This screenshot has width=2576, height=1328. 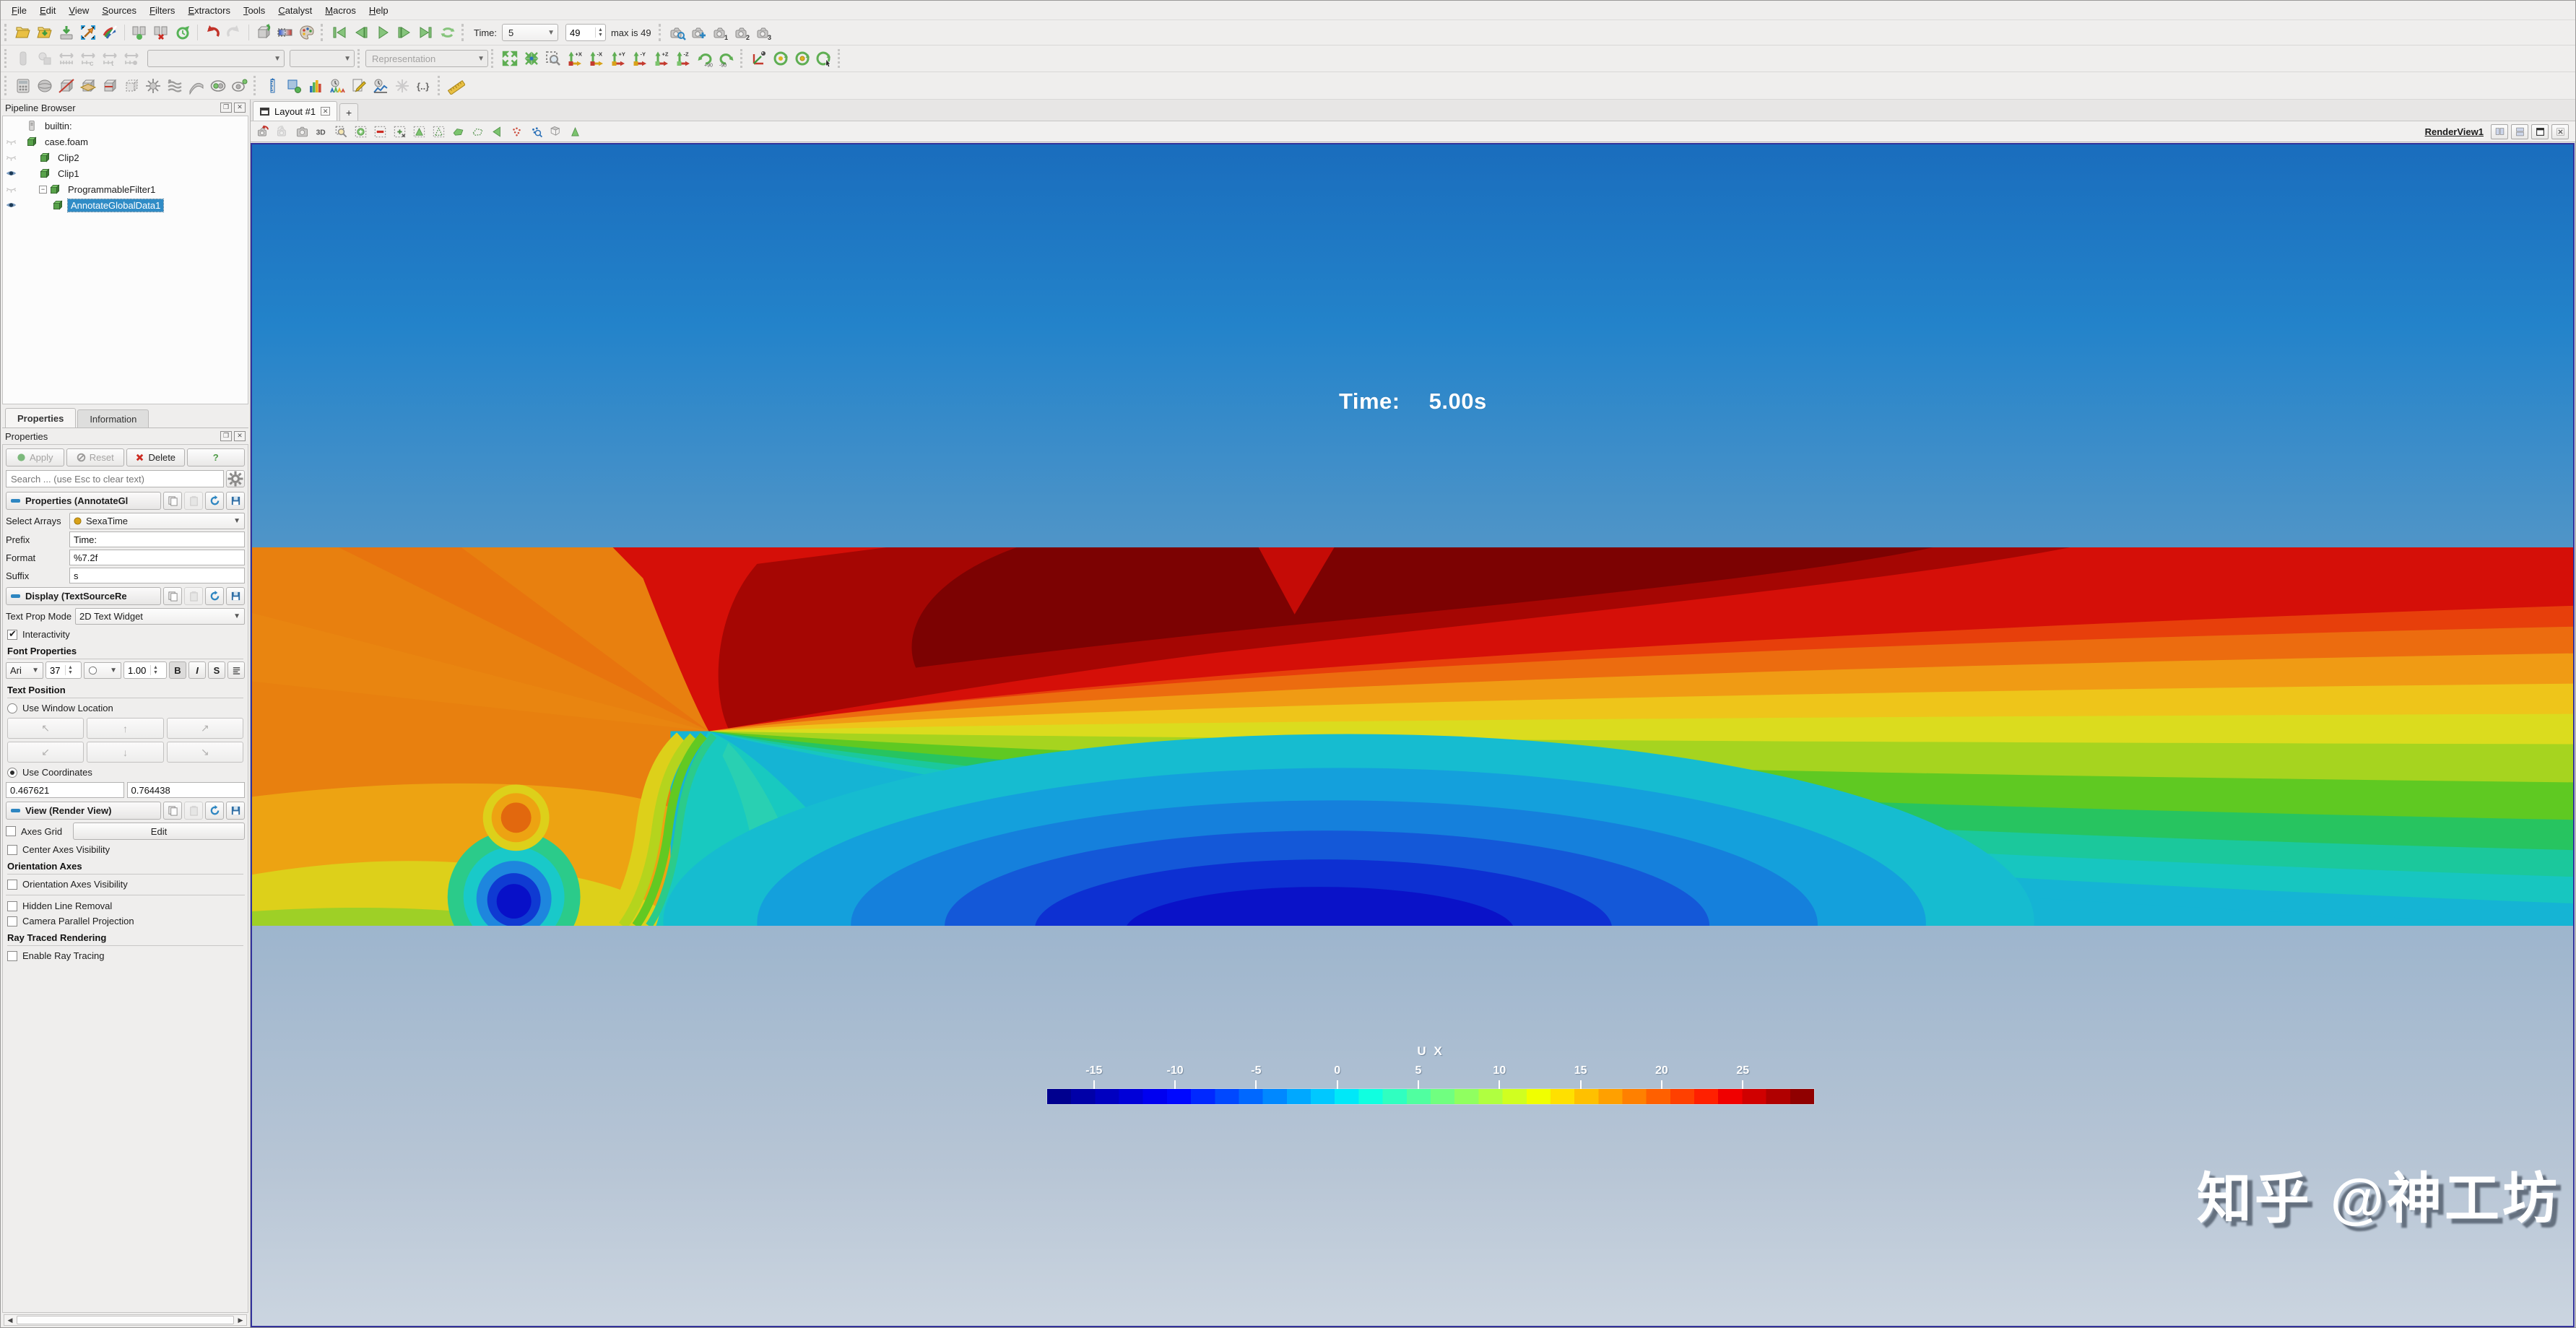 I want to click on selection-add-icon, so click(x=361, y=131).